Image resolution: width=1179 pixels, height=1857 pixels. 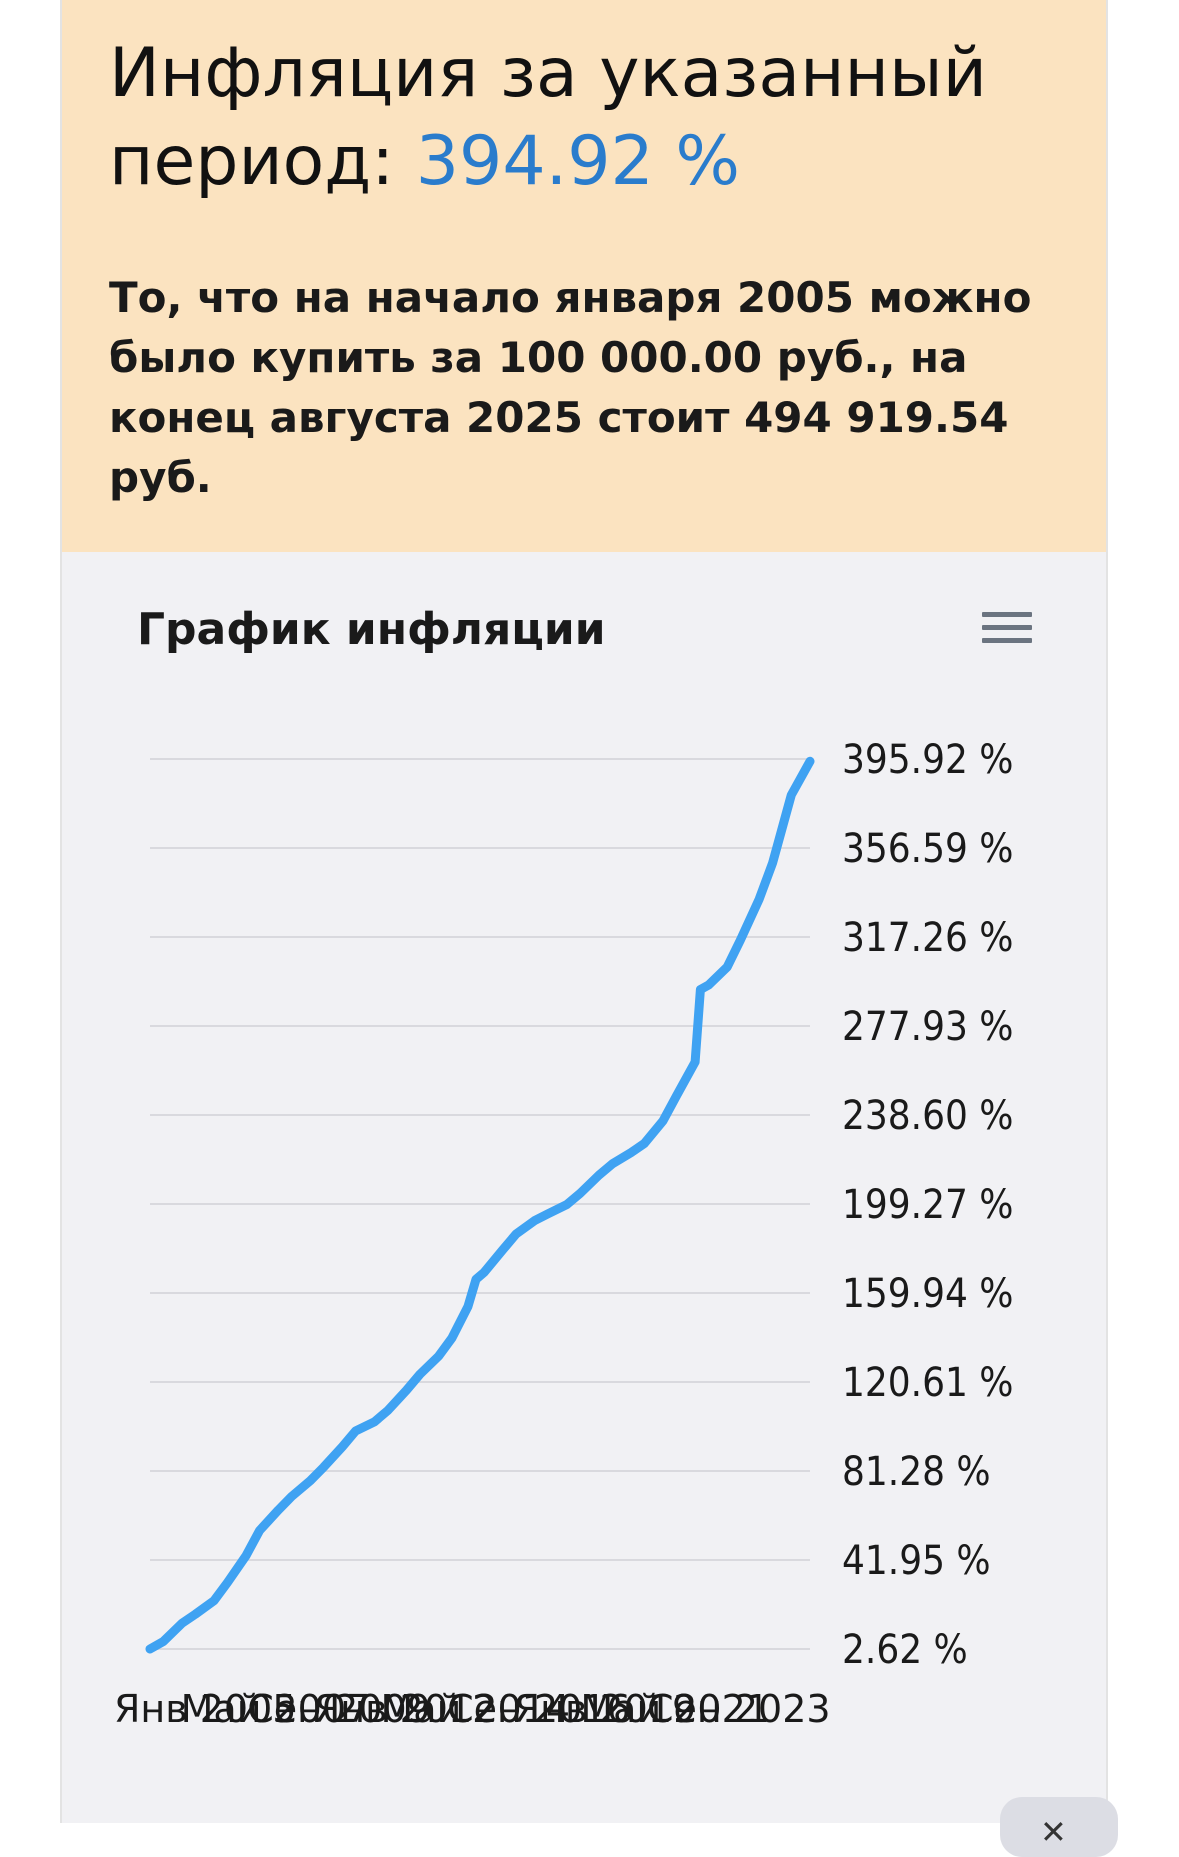 I want to click on chevron-down-icon: ✕, so click(x=1053, y=1832).